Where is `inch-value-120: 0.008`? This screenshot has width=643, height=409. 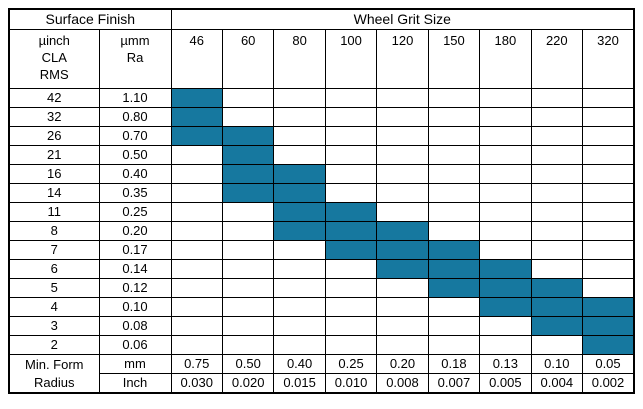
inch-value-120: 0.008 is located at coordinates (402, 383).